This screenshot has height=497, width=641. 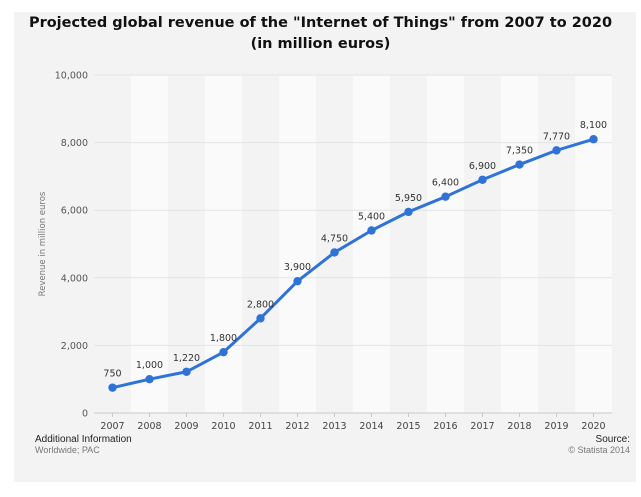 What do you see at coordinates (149, 365) in the screenshot?
I see `data-label: 1,000` at bounding box center [149, 365].